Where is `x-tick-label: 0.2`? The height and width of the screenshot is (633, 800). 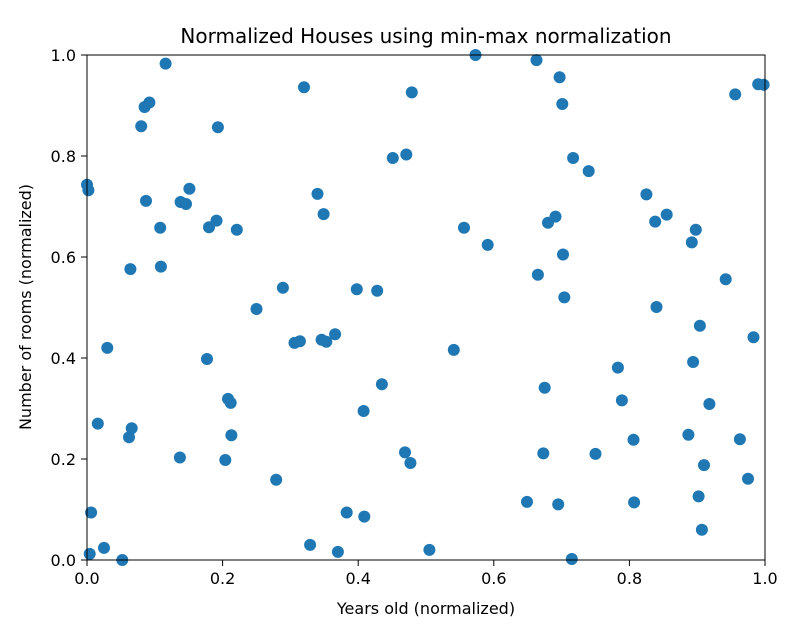
x-tick-label: 0.2 is located at coordinates (222, 578).